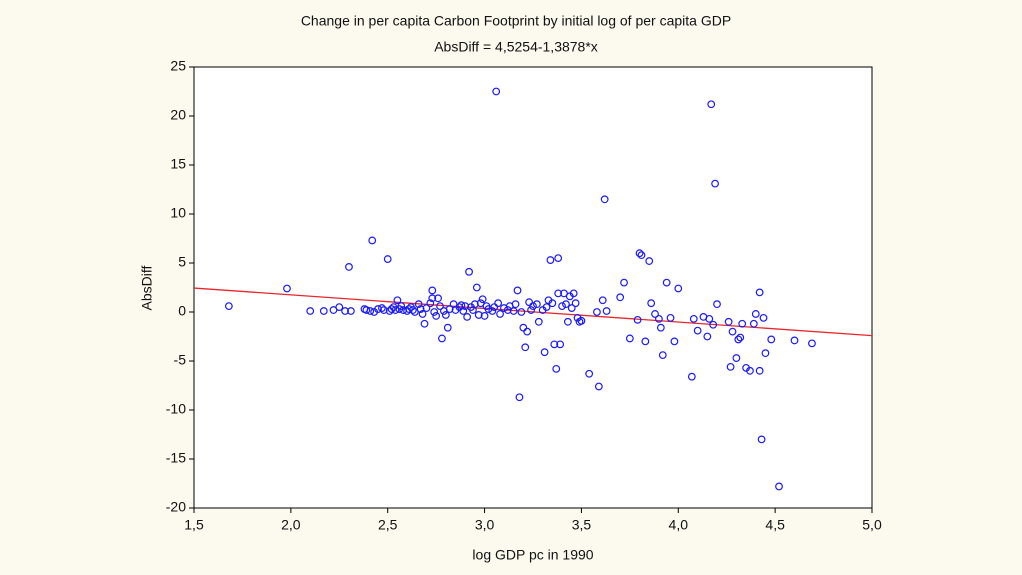  Describe the element at coordinates (532, 555) in the screenshot. I see `x-axis-label: log GDP pc in 1990` at that location.